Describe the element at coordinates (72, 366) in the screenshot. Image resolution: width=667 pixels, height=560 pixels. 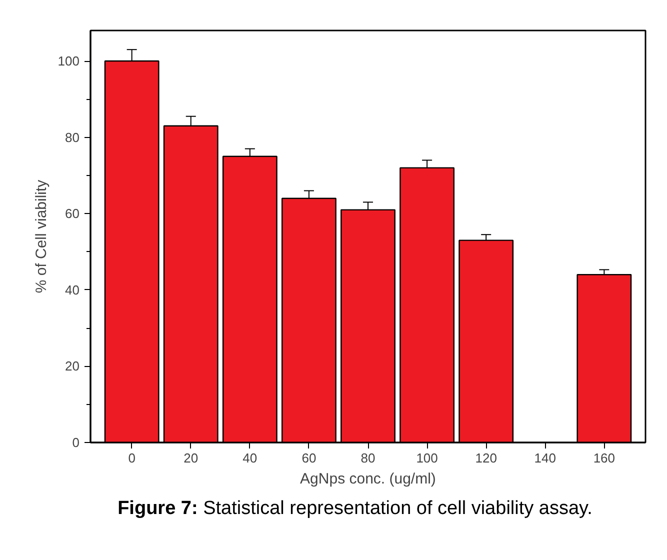
I see `y-tick-label: 20` at that location.